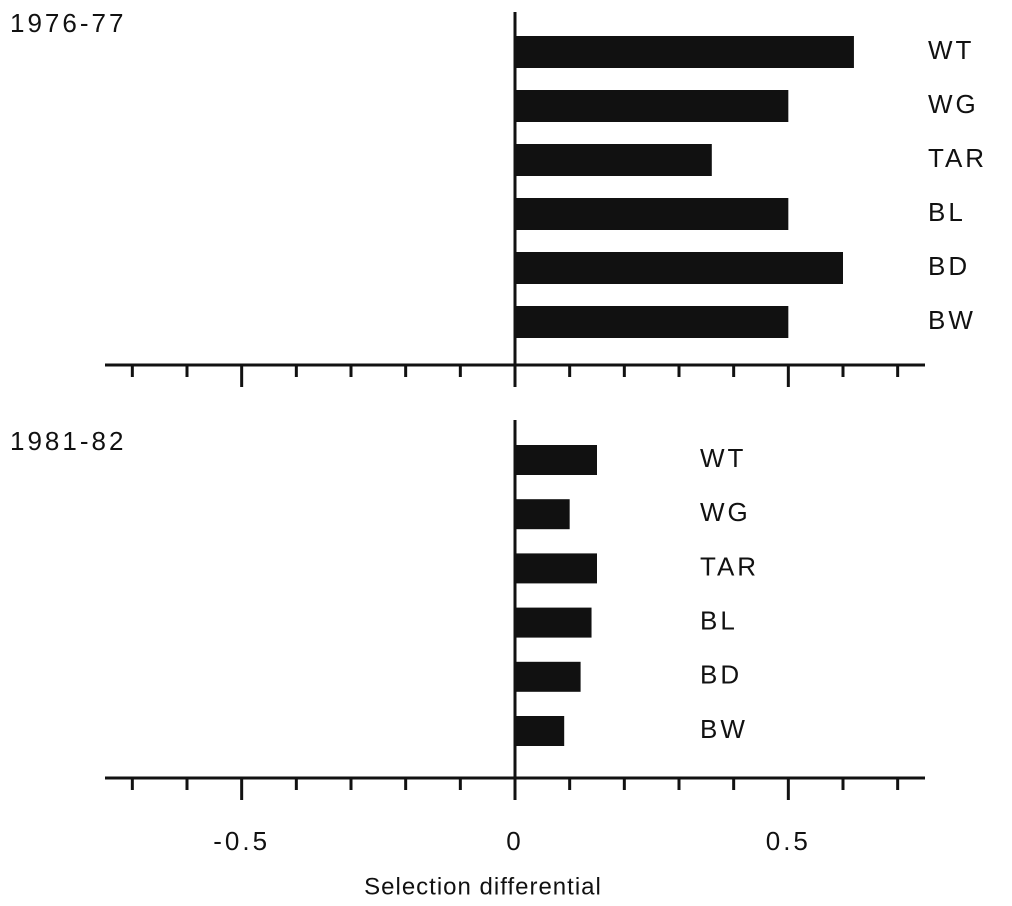 This screenshot has width=1012, height=906. Describe the element at coordinates (514, 841) in the screenshot. I see `x-tick-label: 0` at that location.